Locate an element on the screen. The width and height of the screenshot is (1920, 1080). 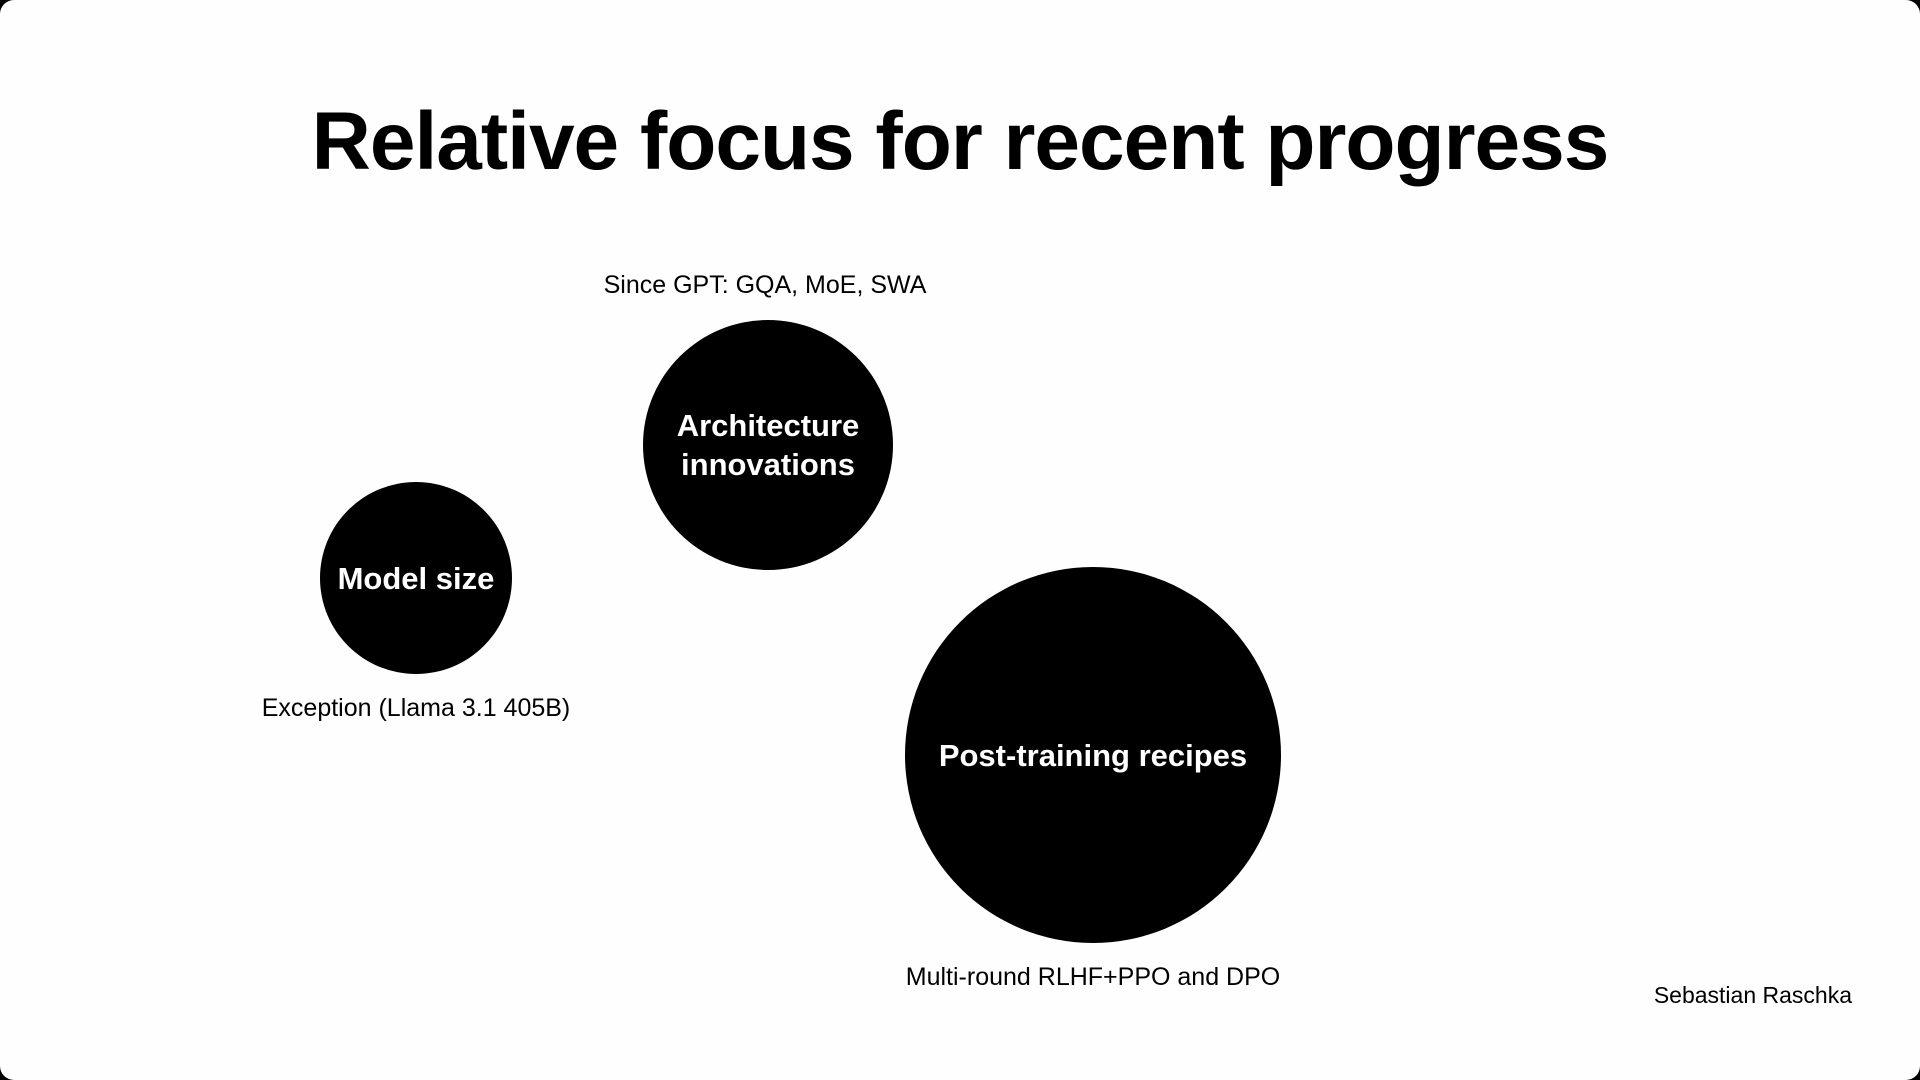
model-size-bubble: Model size is located at coordinates (416, 578).